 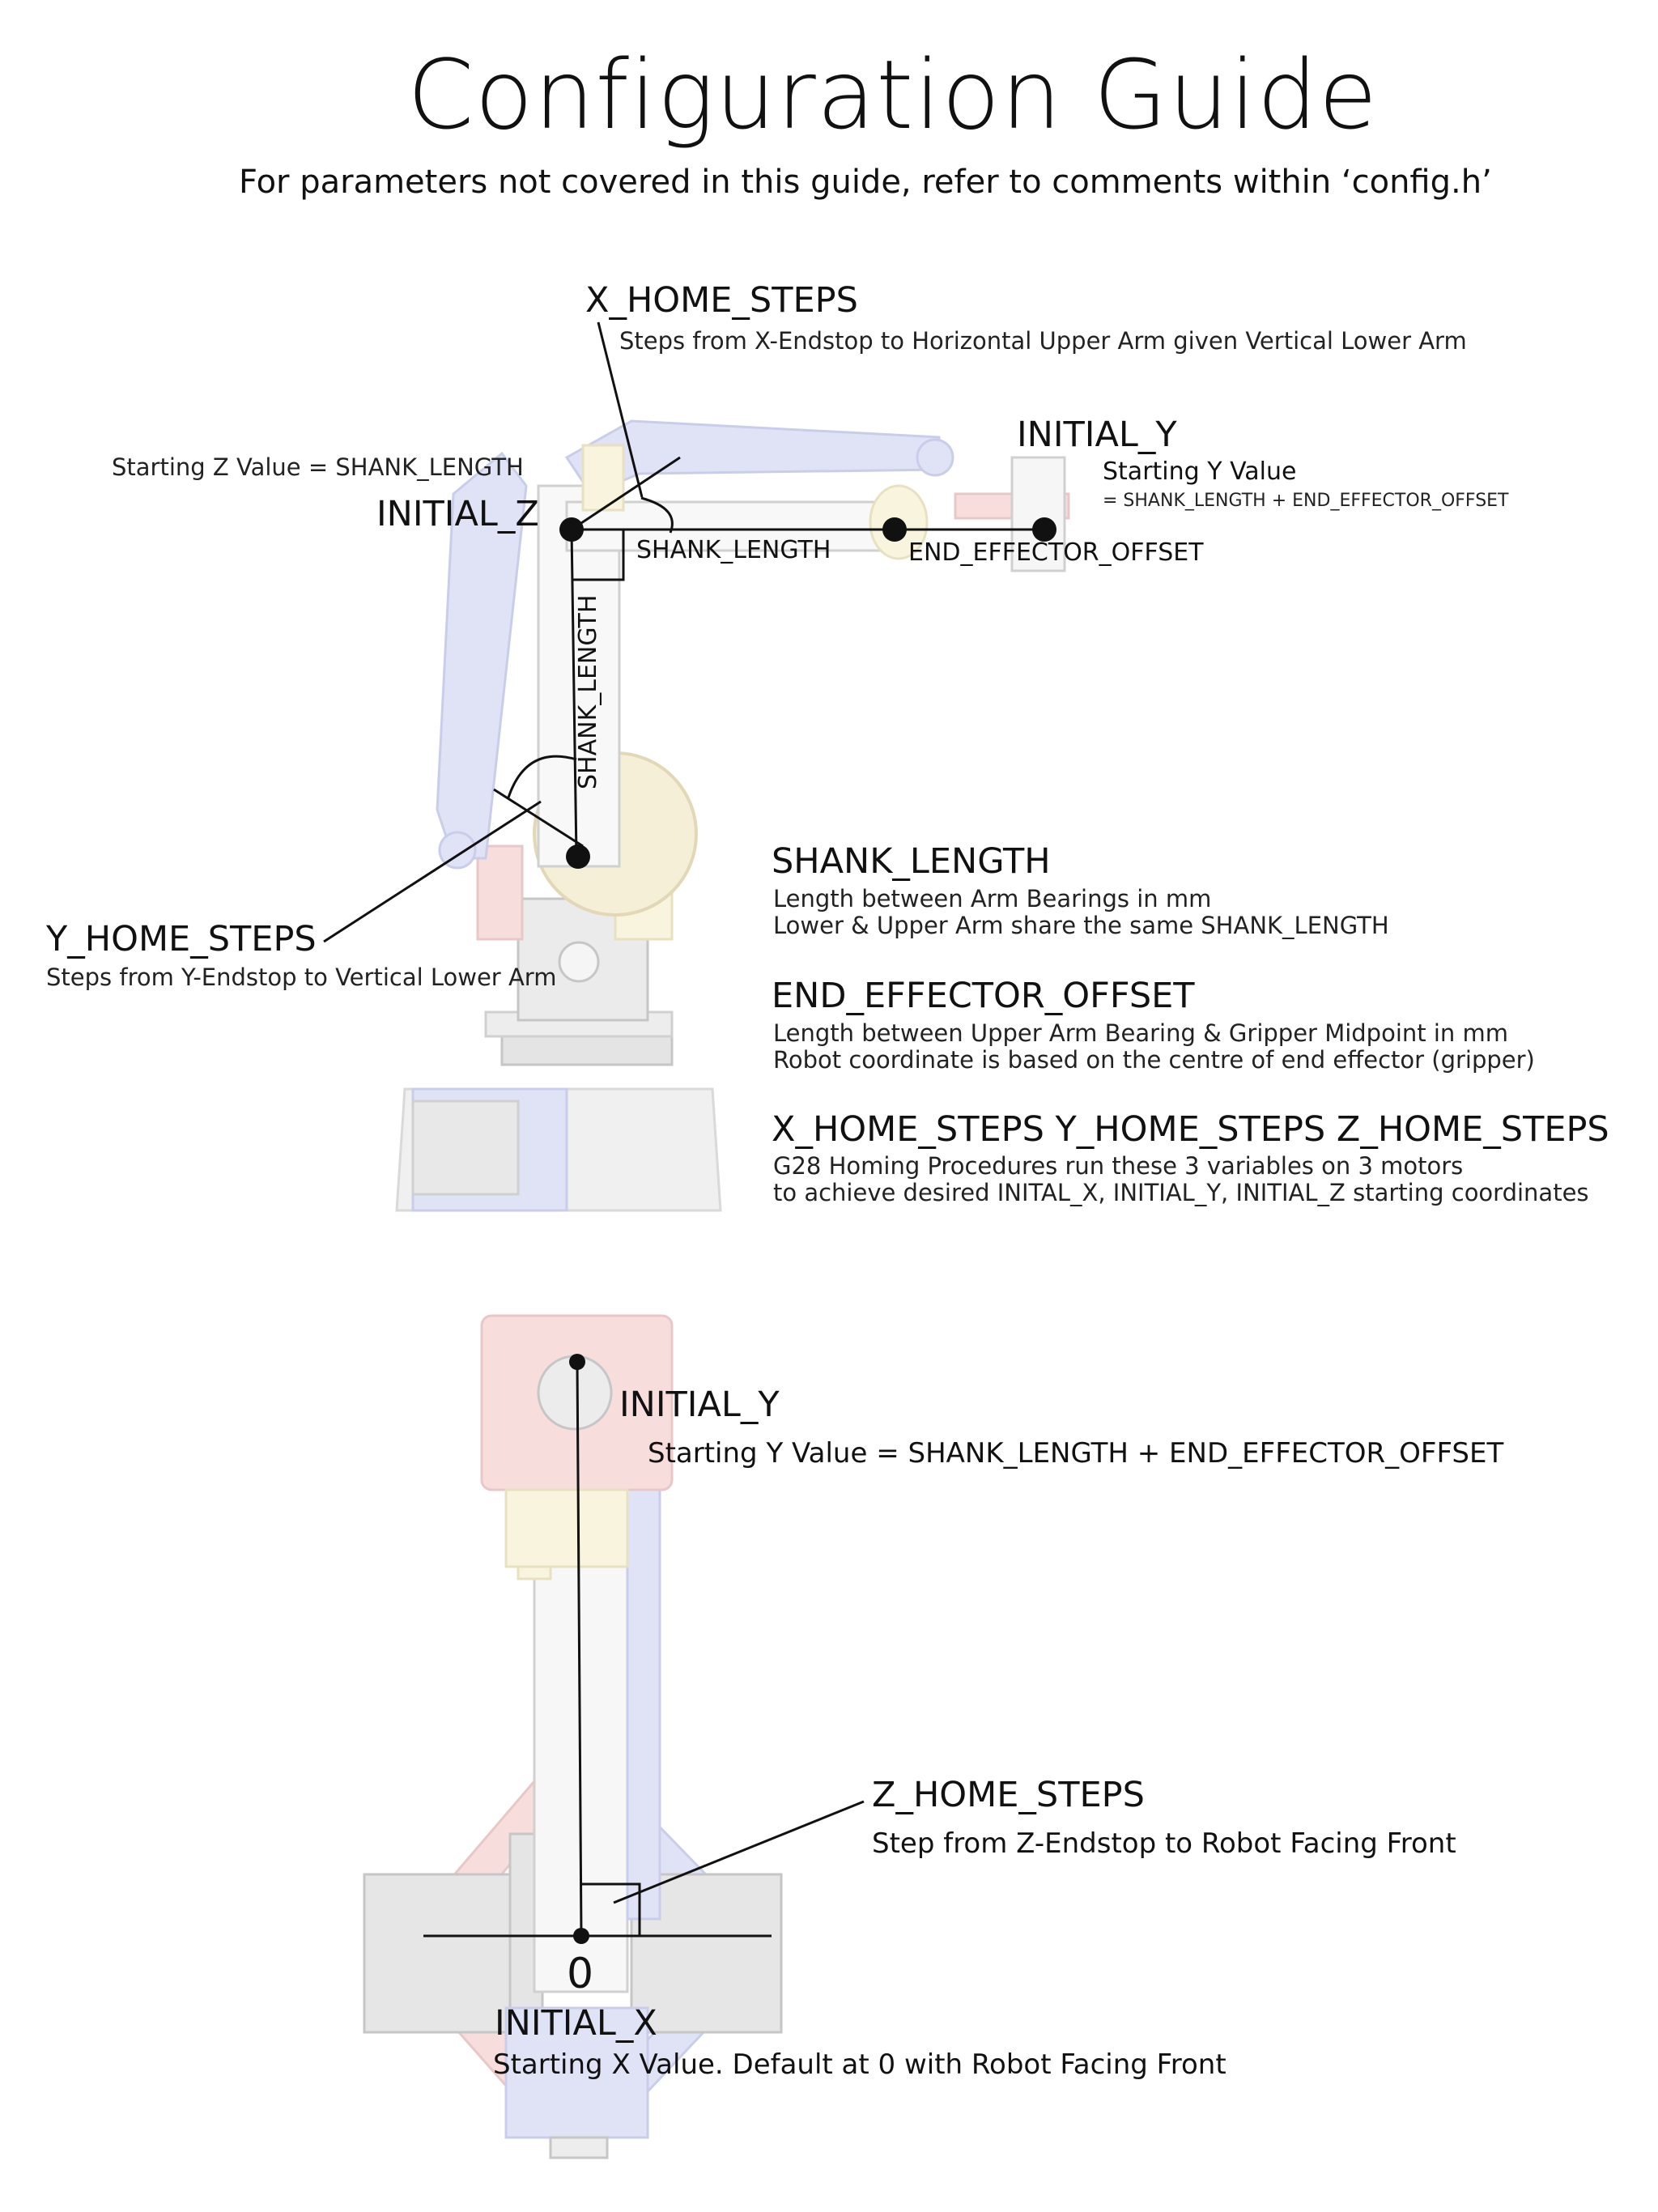 I want to click on elbow-gold, so click(x=603, y=478).